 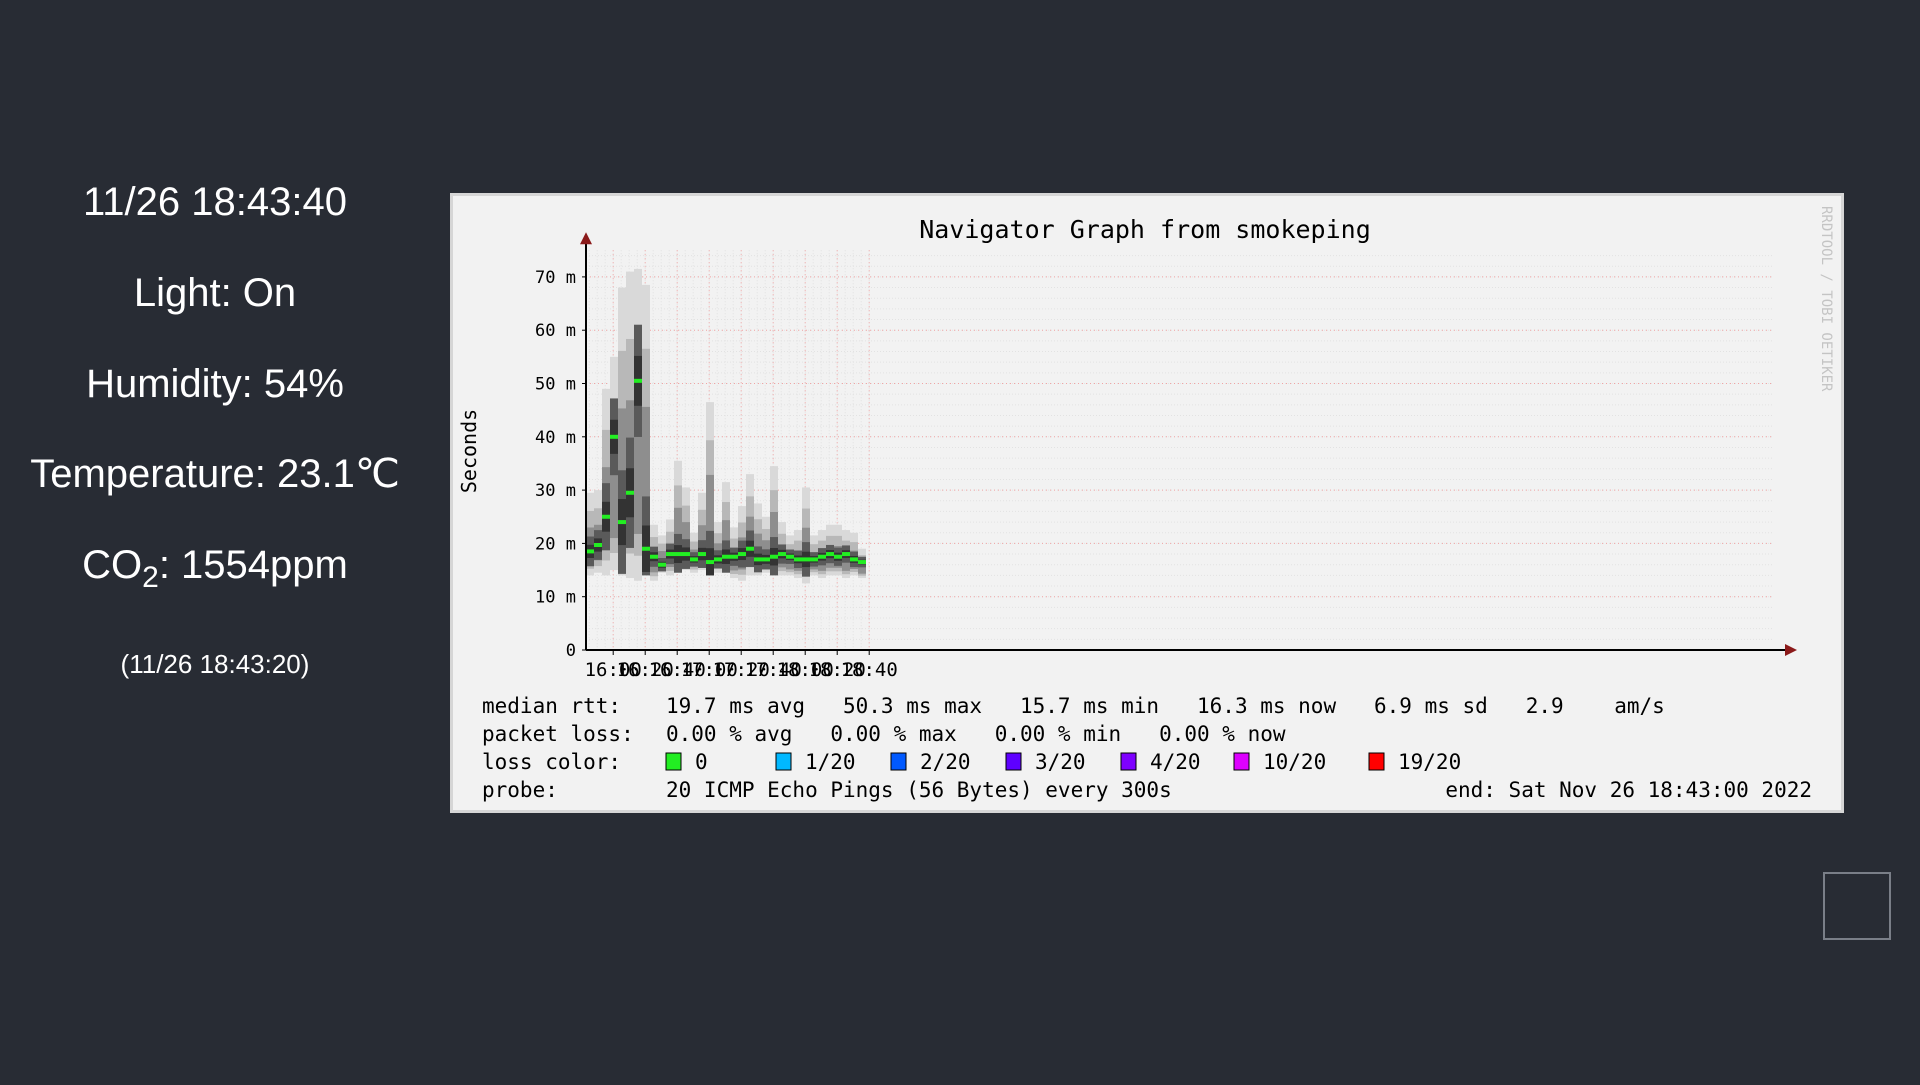 What do you see at coordinates (215, 474) in the screenshot?
I see `temperature-reading: Temperature: 23.1℃` at bounding box center [215, 474].